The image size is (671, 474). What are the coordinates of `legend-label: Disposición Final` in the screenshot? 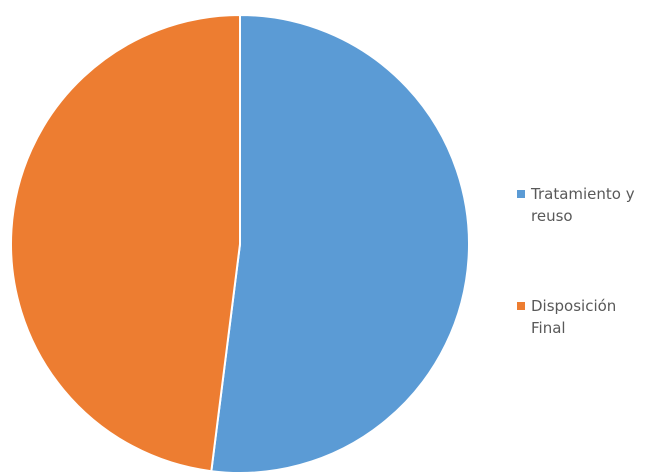 It's located at (574, 317).